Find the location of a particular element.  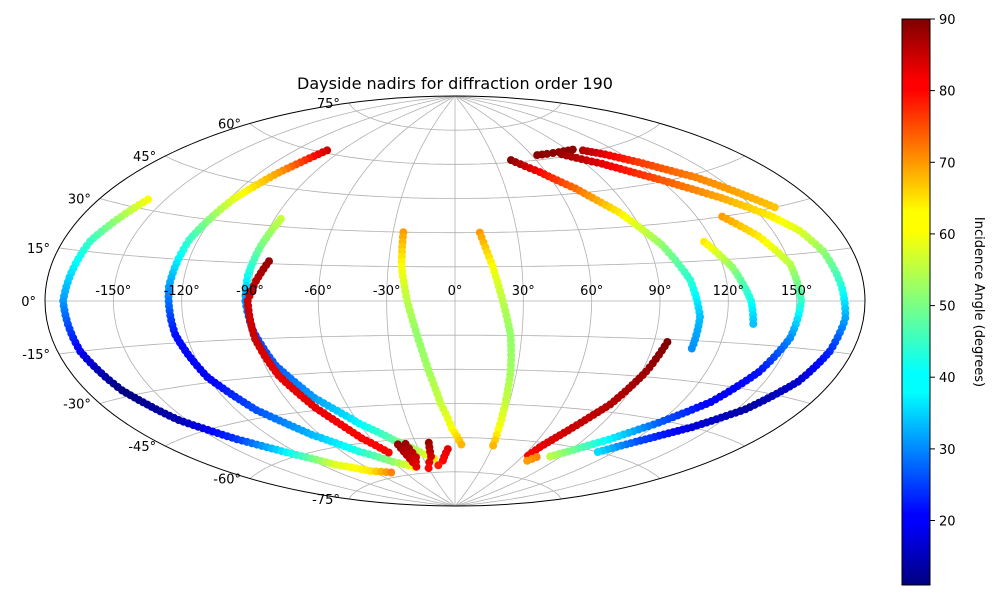

colorbar-tick-label: 60 is located at coordinates (947, 235).